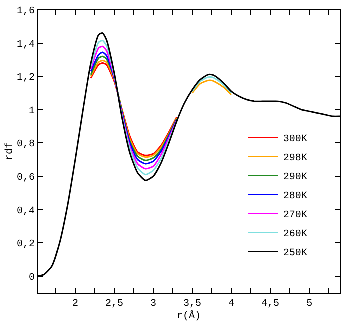 This screenshot has height=325, width=345. Describe the element at coordinates (153, 304) in the screenshot. I see `x-tick-label: 3` at that location.